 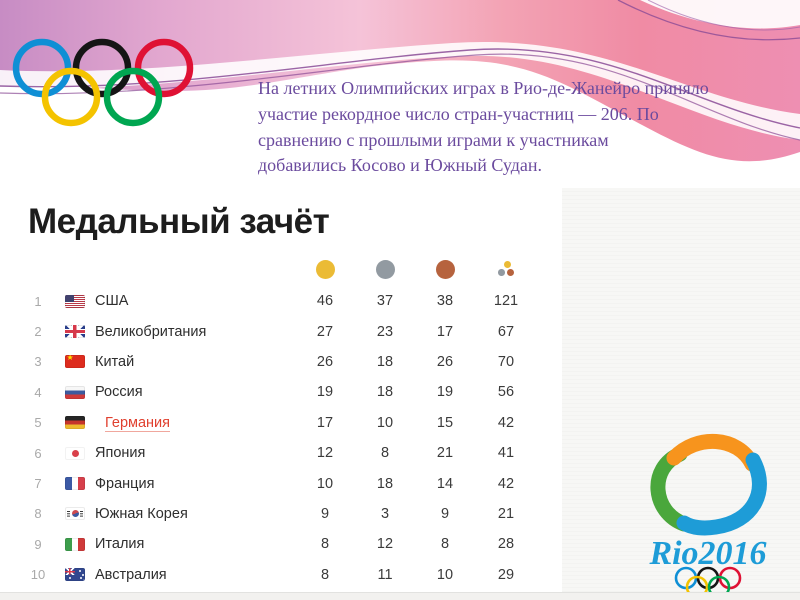 What do you see at coordinates (325, 453) in the screenshot?
I see `gold-count: 12` at bounding box center [325, 453].